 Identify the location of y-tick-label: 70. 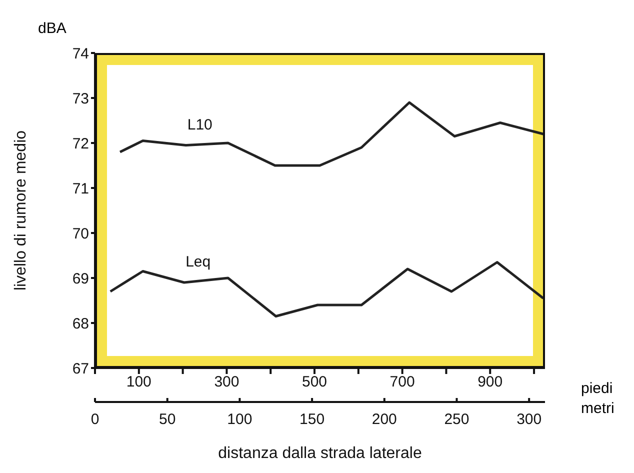
(80, 233).